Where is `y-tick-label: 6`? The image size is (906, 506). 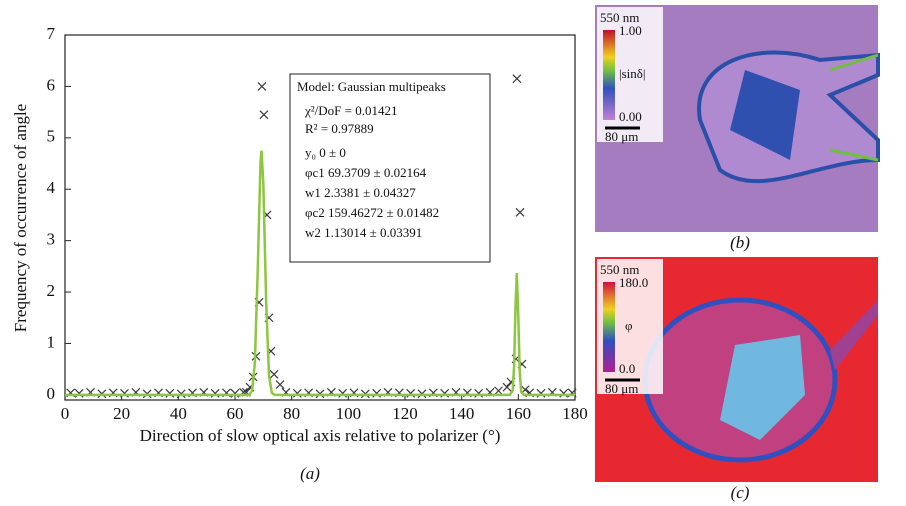
y-tick-label: 6 is located at coordinates (51, 84).